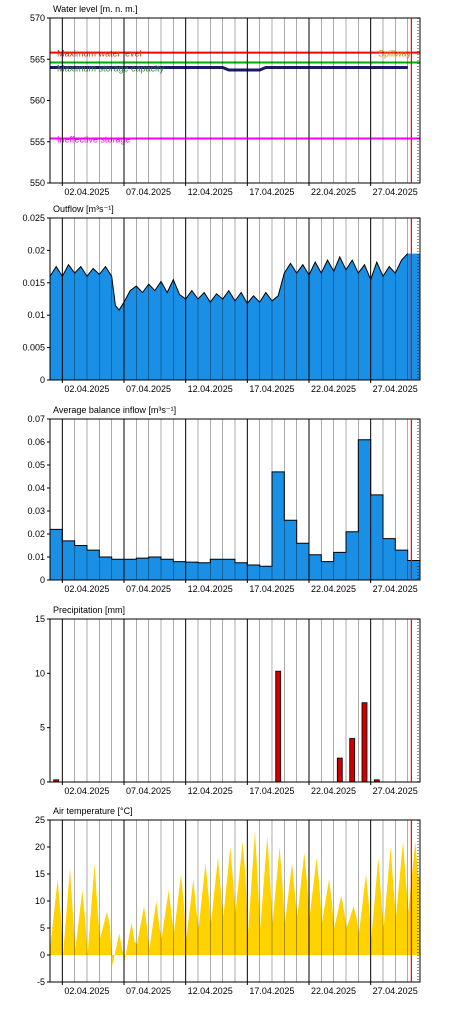  Describe the element at coordinates (395, 54) in the screenshot. I see `spillway-label: Spillway` at that location.